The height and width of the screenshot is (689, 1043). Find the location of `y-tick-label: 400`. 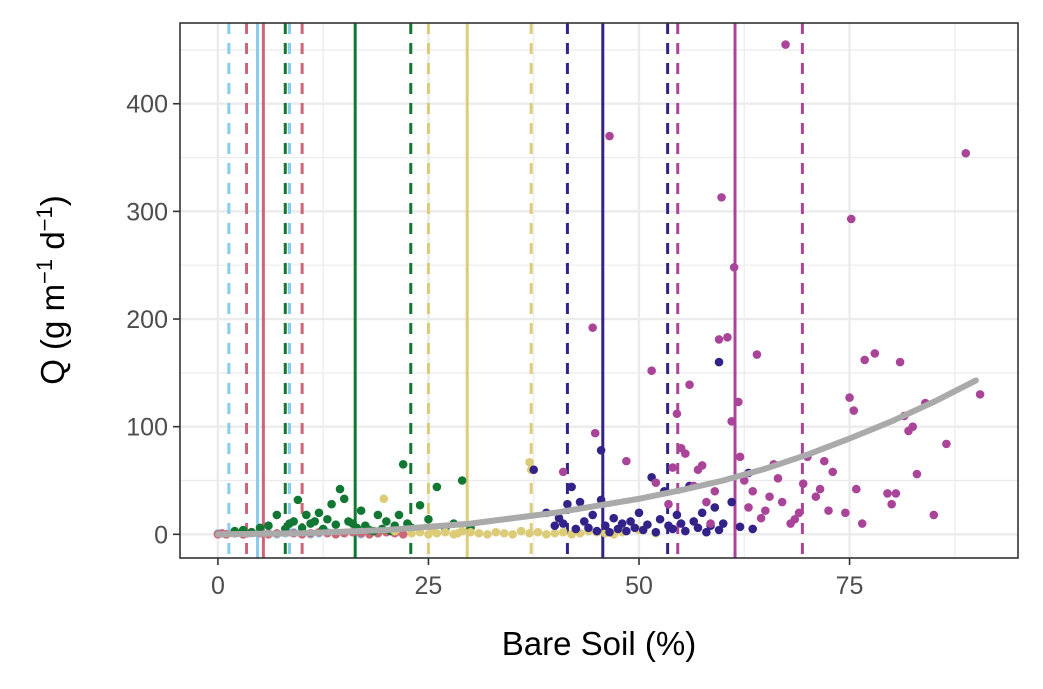

y-tick-label: 400 is located at coordinates (147, 105).